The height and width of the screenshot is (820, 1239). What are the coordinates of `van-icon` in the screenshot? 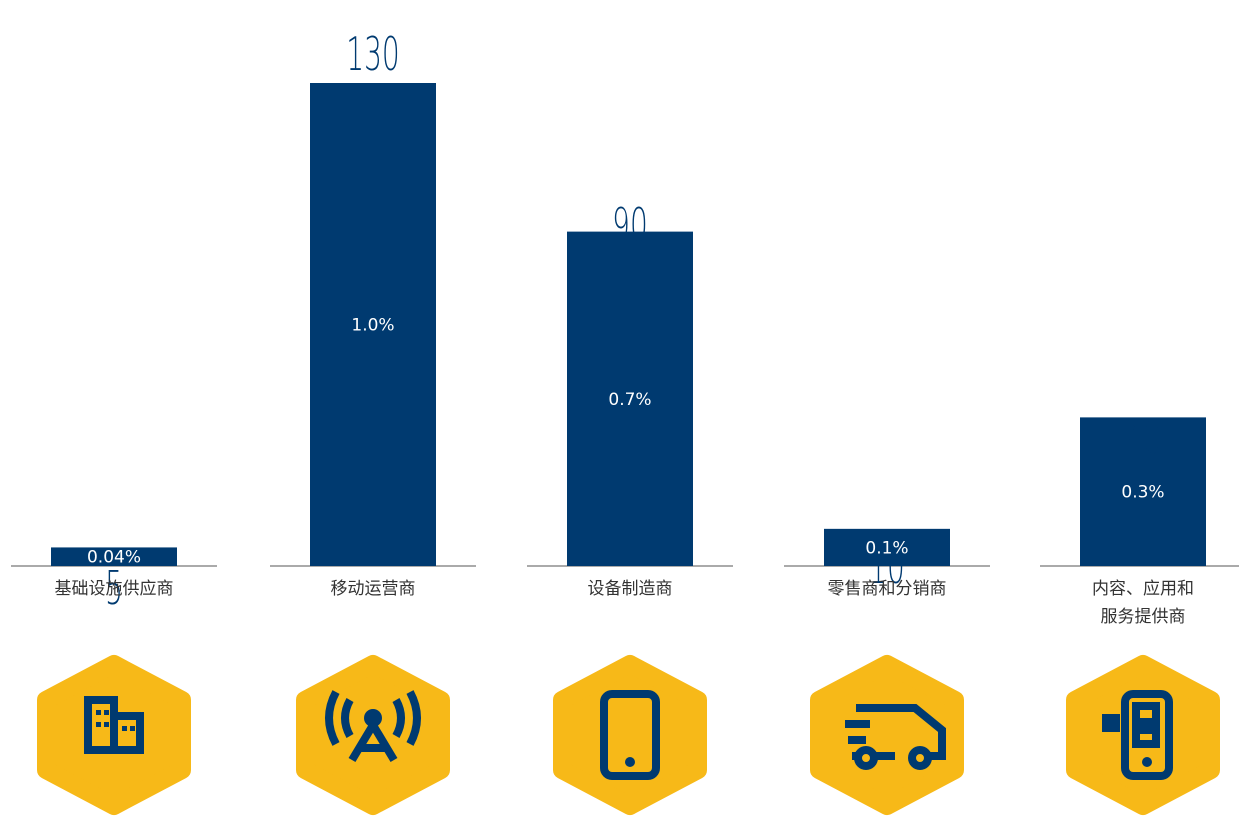 It's located at (895, 737).